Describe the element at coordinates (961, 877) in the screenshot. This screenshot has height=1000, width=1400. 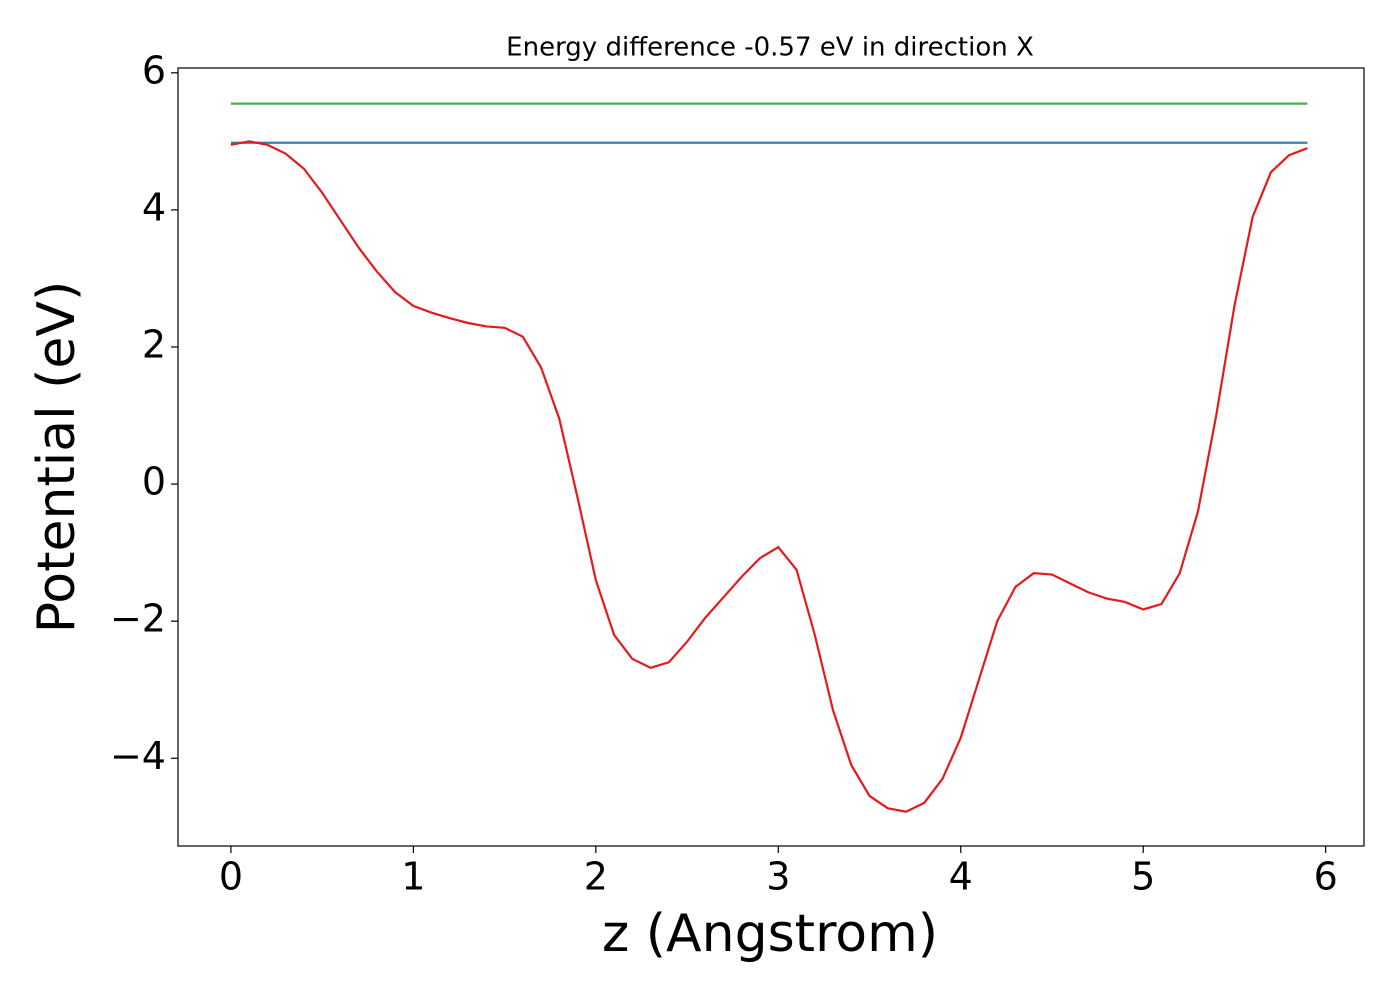
I see `x-tick-label: 4` at that location.